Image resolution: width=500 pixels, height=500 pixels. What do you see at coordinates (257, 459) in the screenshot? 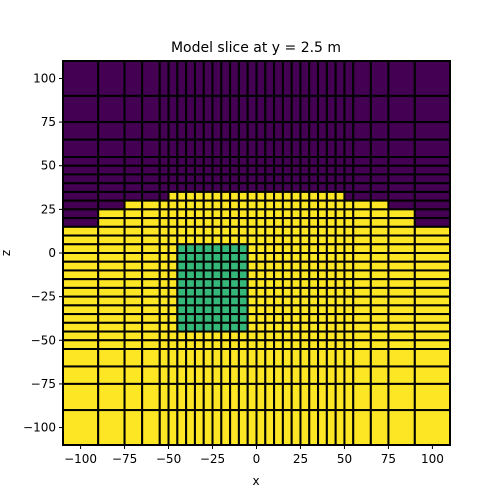
I see `x-tick-label: 0` at bounding box center [257, 459].